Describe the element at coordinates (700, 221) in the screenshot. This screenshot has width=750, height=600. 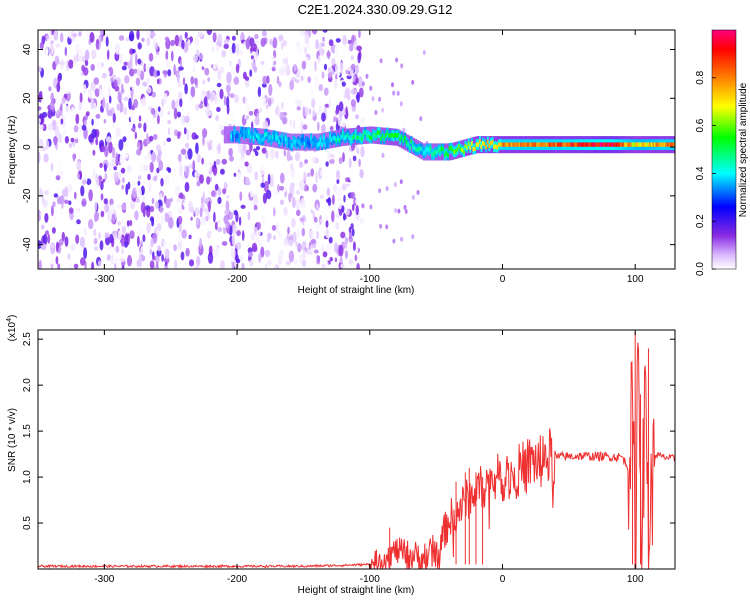
I see `colorbar-tick-label: 0.2` at that location.